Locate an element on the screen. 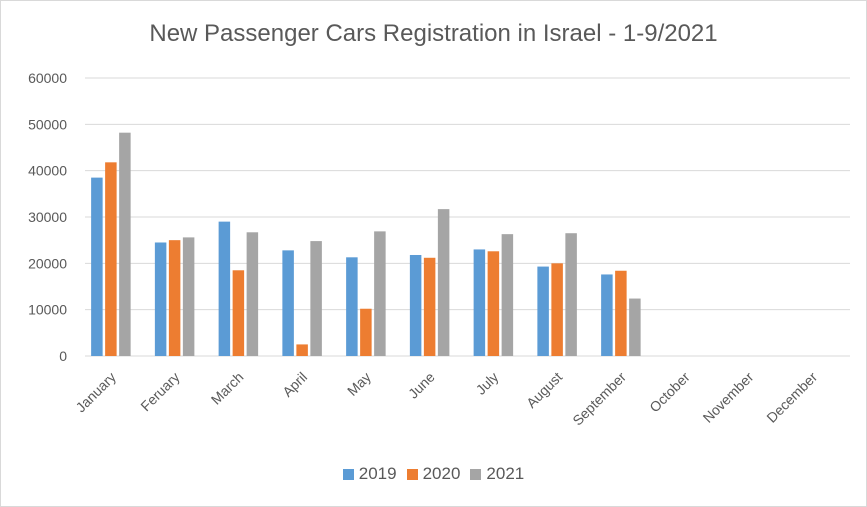 The image size is (867, 507). x-tick-label: September is located at coordinates (599, 399).